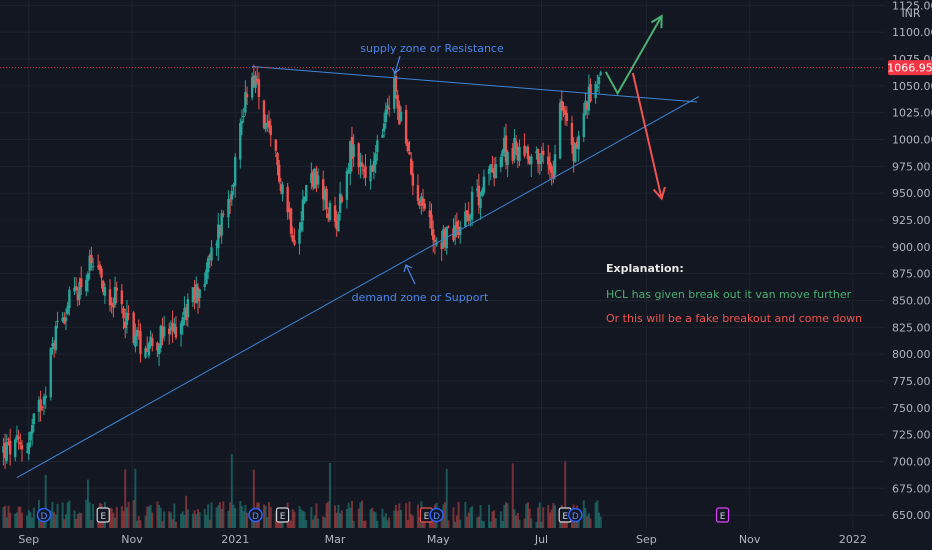  I want to click on price-tick-label: 700.00, so click(911, 461).